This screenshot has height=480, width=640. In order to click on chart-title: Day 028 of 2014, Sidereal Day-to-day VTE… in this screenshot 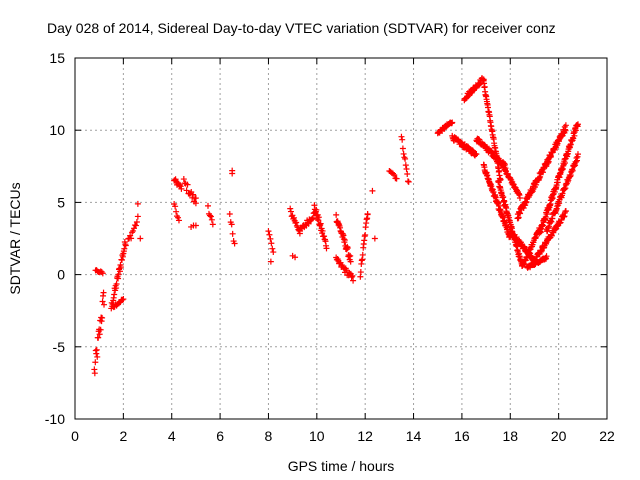, I will do `click(301, 28)`.